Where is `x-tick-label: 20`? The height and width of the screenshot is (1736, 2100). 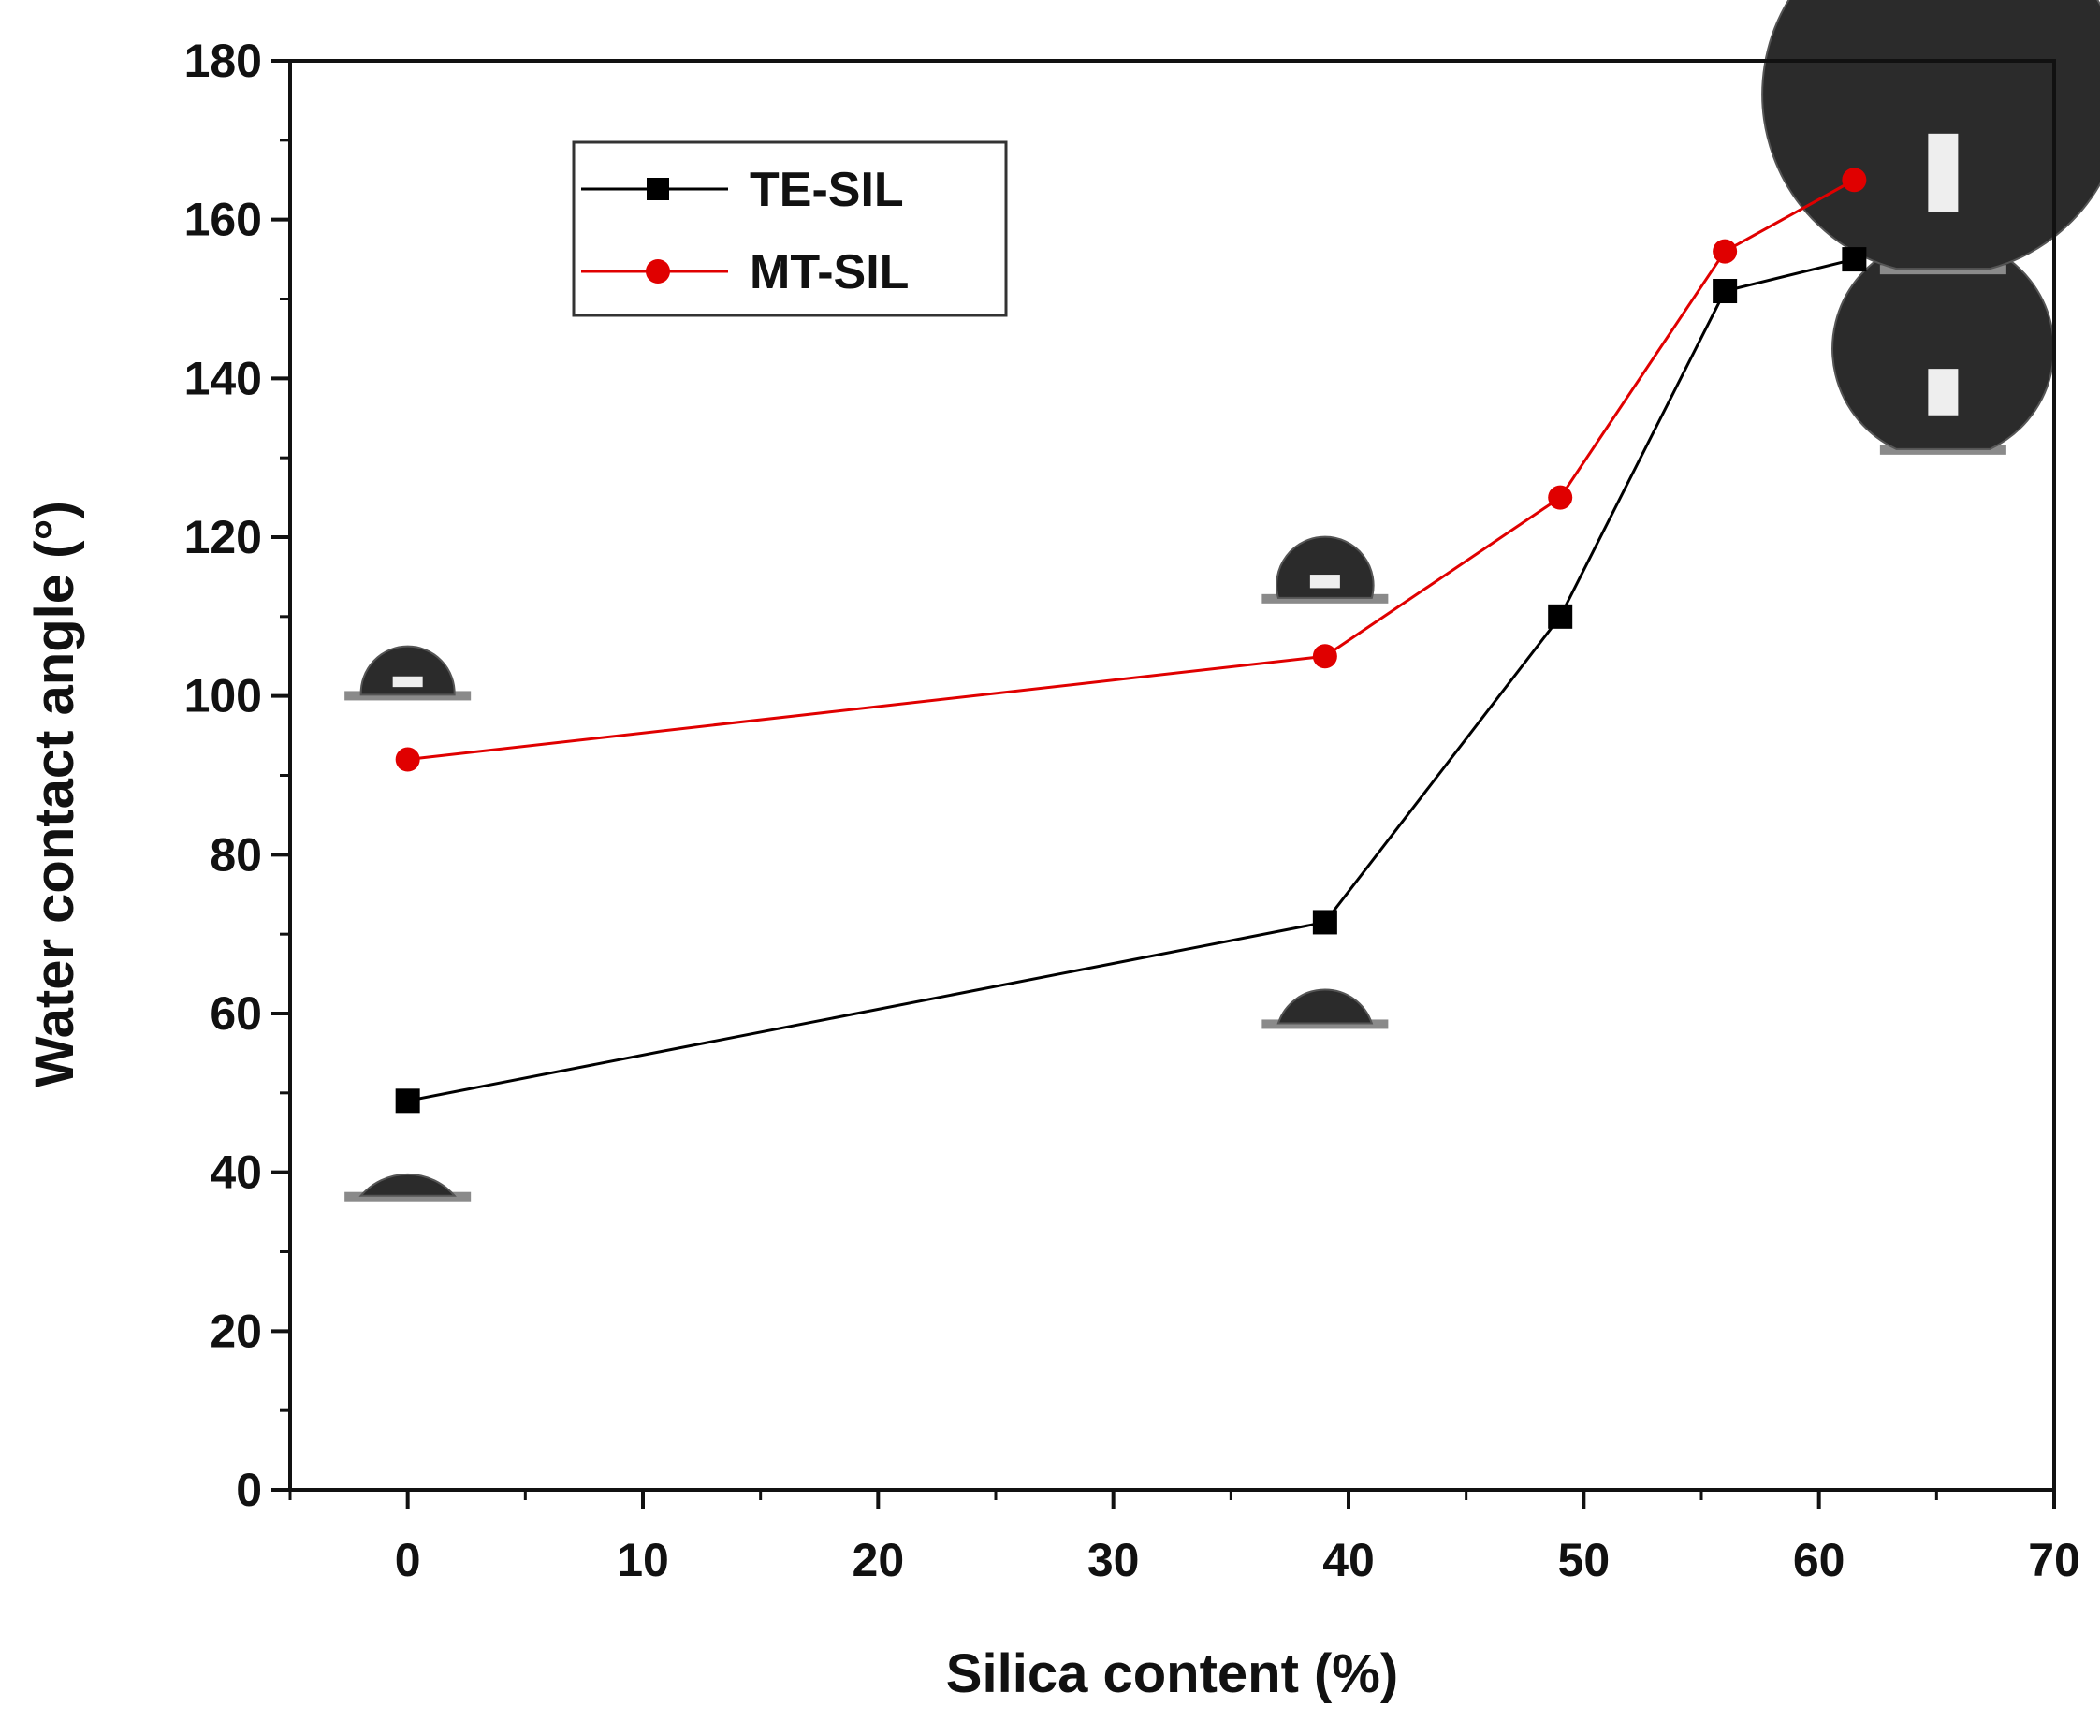
x-tick-label: 20 is located at coordinates (879, 1560).